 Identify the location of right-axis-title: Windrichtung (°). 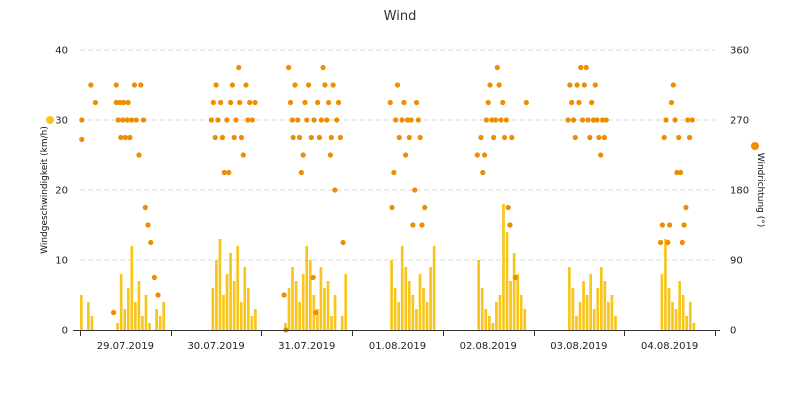
(760, 190).